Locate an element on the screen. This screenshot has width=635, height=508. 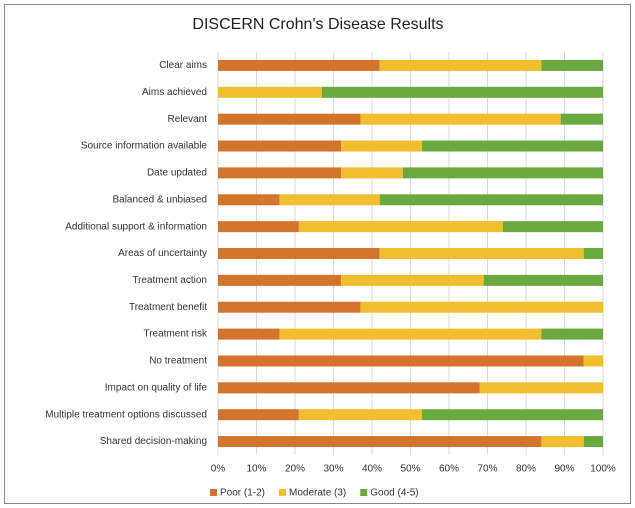
y-tick-label: Source information available is located at coordinates (144, 146).